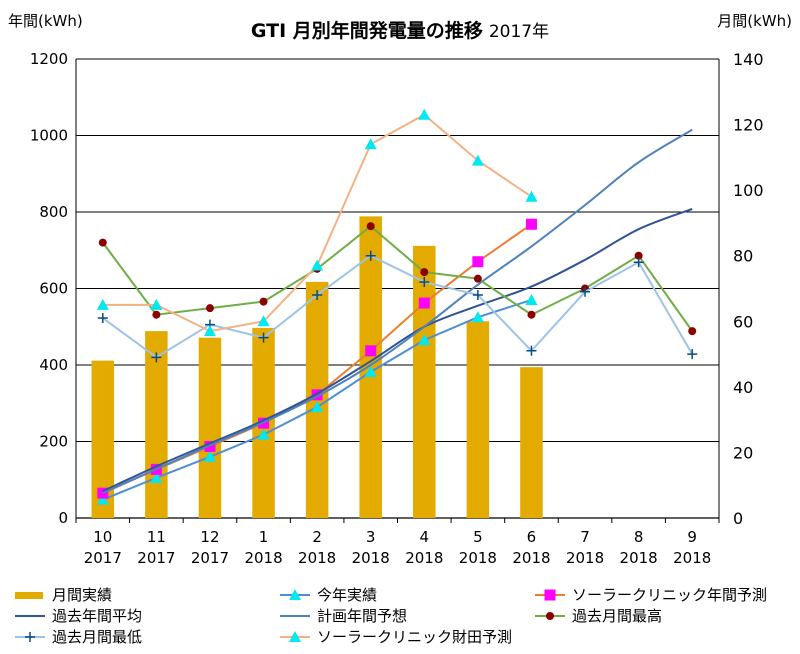 This screenshot has height=654, width=800. Describe the element at coordinates (53, 289) in the screenshot. I see `y-left-tick-label: 600` at that location.